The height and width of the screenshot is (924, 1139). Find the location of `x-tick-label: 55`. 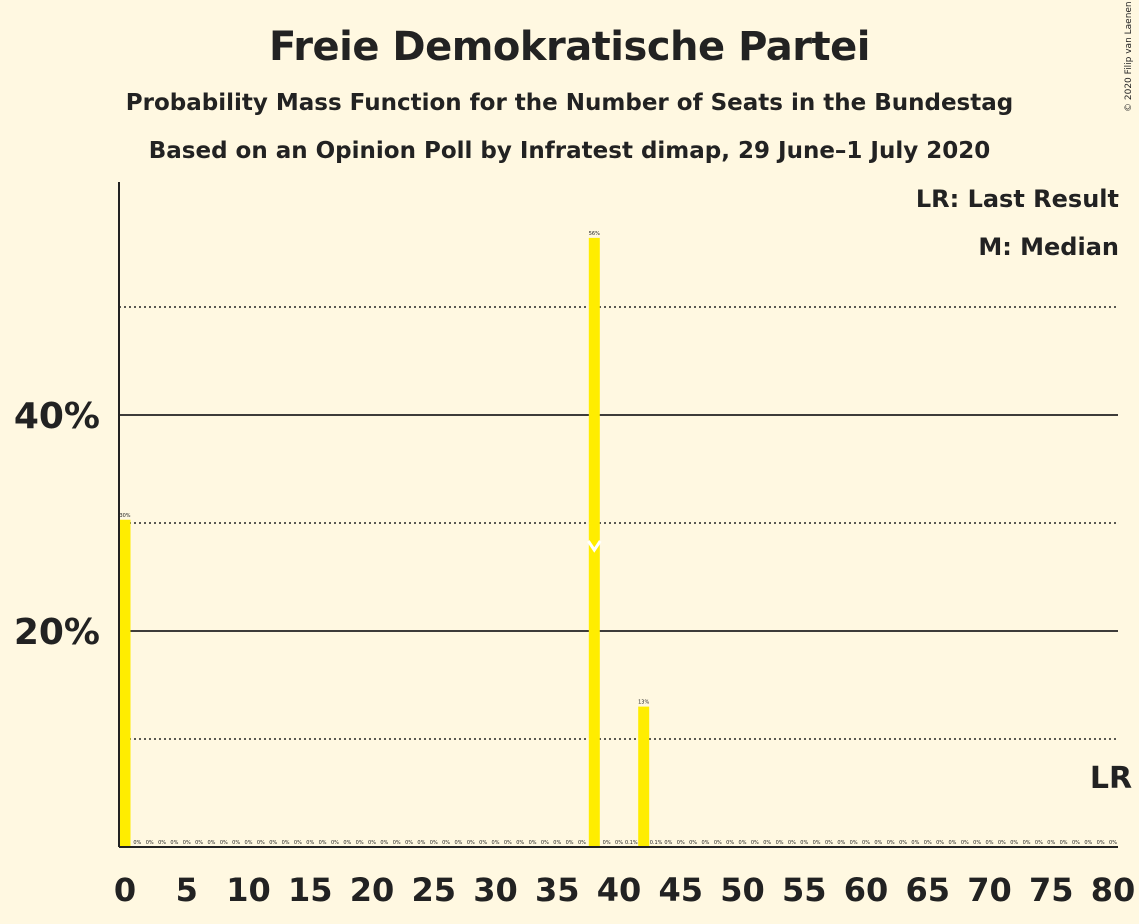

x-tick-label: 55 is located at coordinates (804, 890).